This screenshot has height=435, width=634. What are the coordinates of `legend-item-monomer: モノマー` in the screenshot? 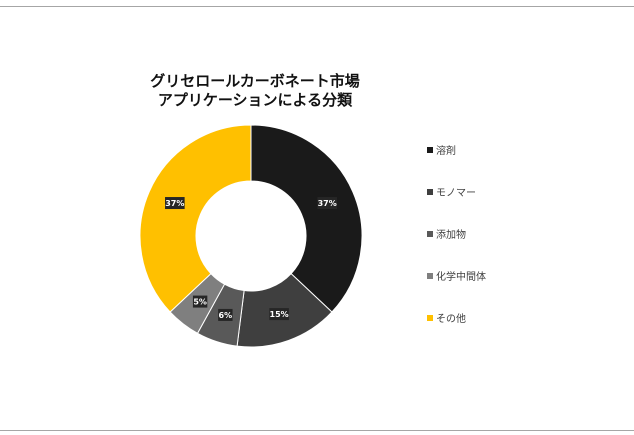 It's located at (451, 191).